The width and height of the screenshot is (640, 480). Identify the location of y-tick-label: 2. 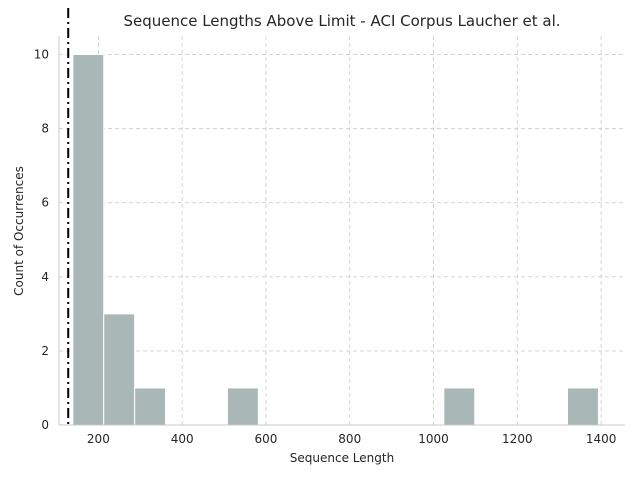
(45, 351).